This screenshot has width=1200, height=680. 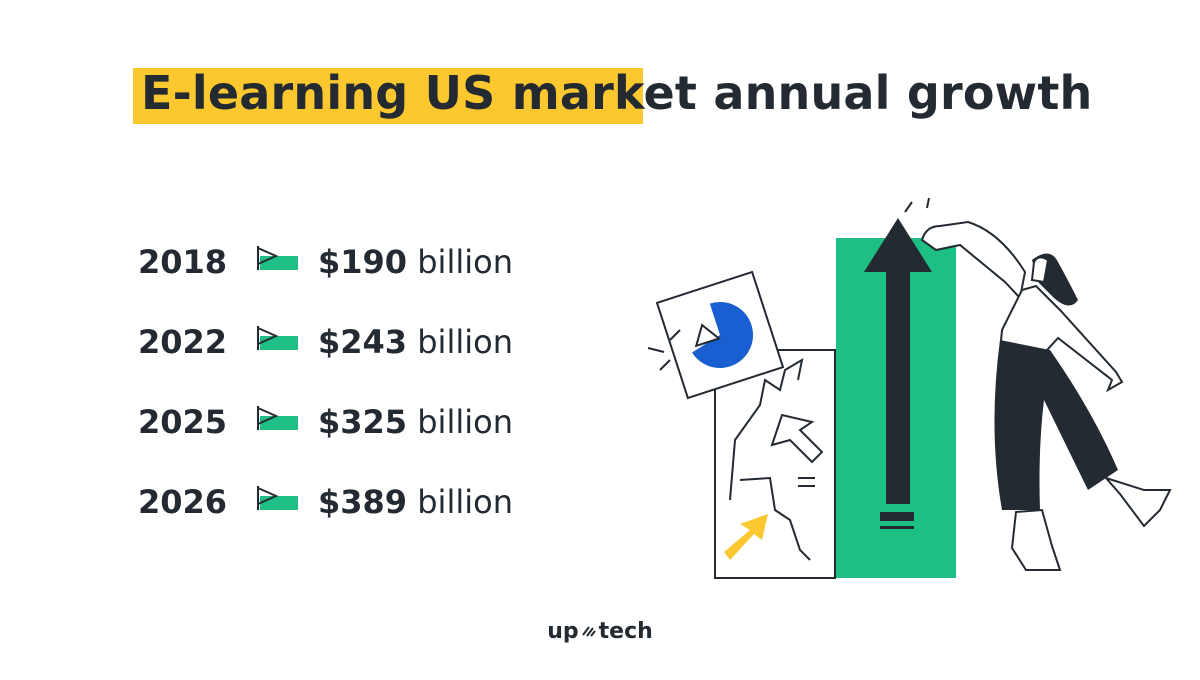 What do you see at coordinates (183, 342) in the screenshot?
I see `year-label: 2022` at bounding box center [183, 342].